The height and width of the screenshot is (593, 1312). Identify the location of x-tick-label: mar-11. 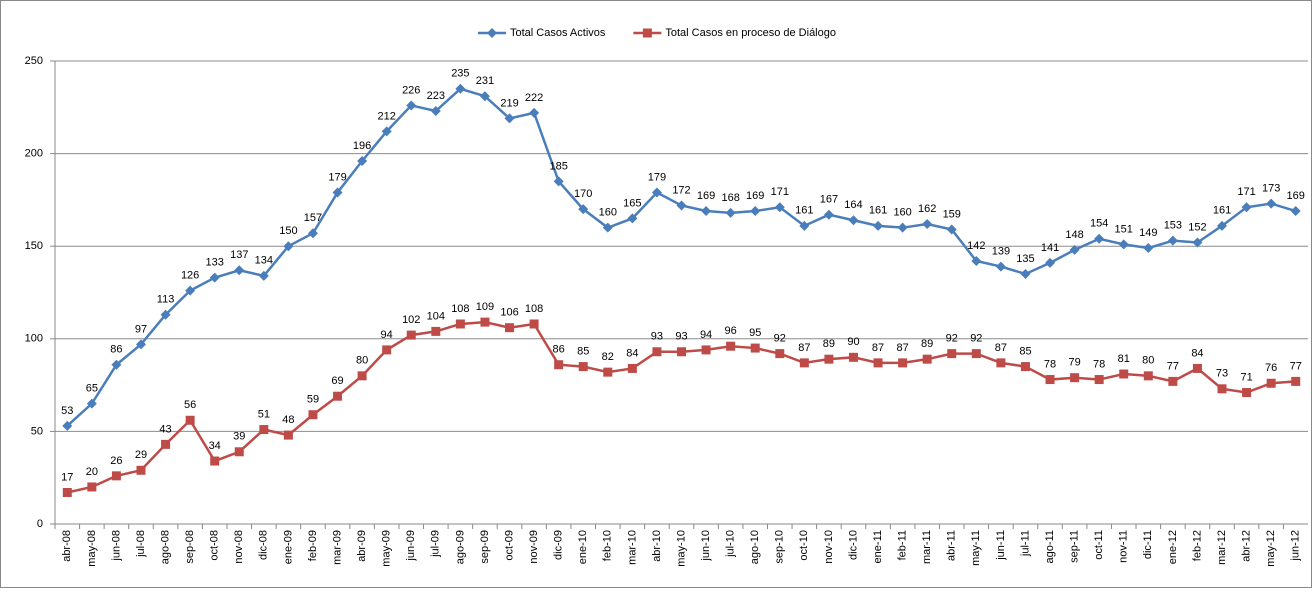
(927, 547).